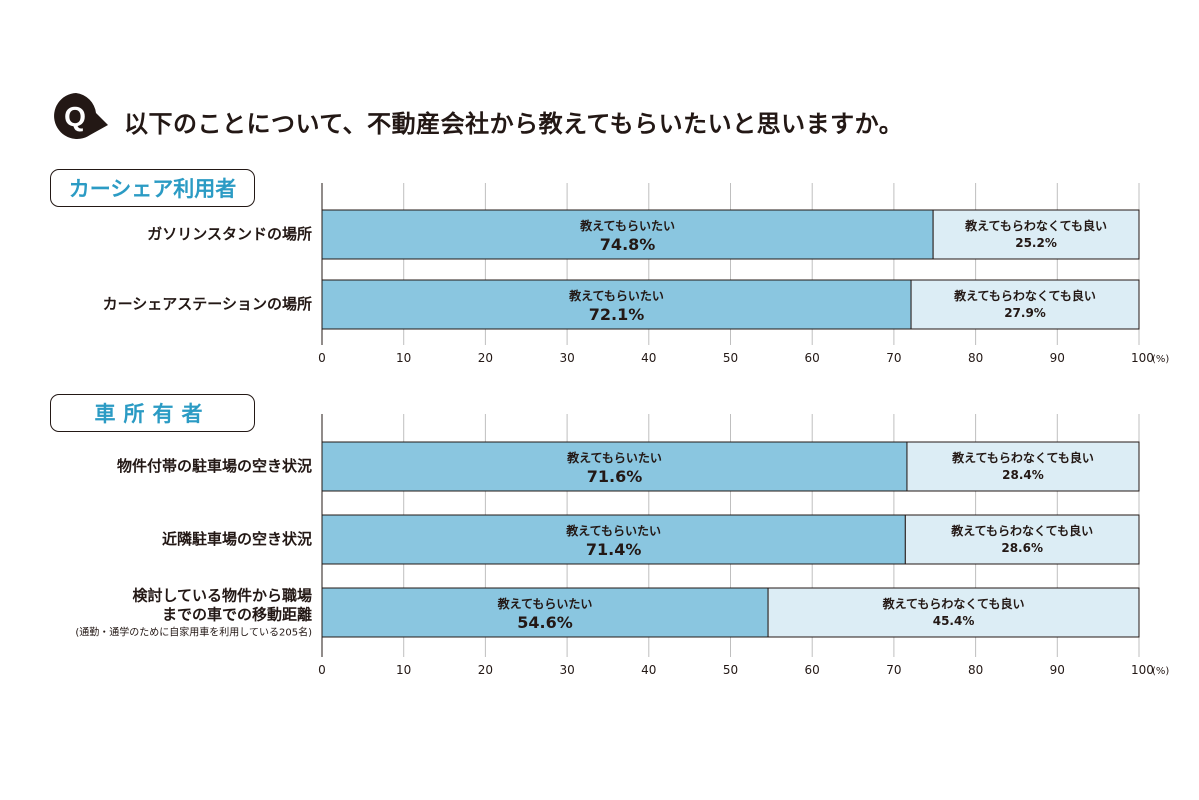 This screenshot has height=800, width=1199. What do you see at coordinates (617, 314) in the screenshot?
I see `data-label-want: 72.1%` at bounding box center [617, 314].